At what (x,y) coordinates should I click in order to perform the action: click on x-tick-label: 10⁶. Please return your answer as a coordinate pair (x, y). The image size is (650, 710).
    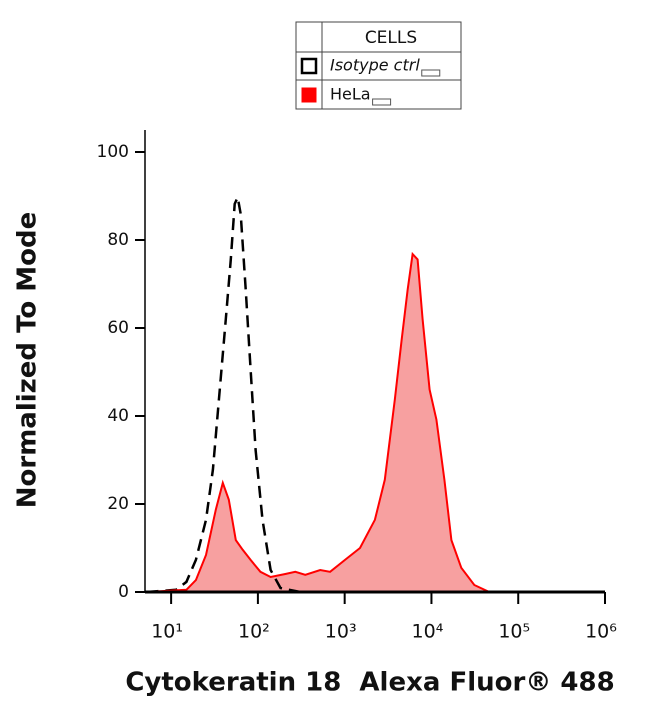
    Looking at the image, I should click on (601, 632).